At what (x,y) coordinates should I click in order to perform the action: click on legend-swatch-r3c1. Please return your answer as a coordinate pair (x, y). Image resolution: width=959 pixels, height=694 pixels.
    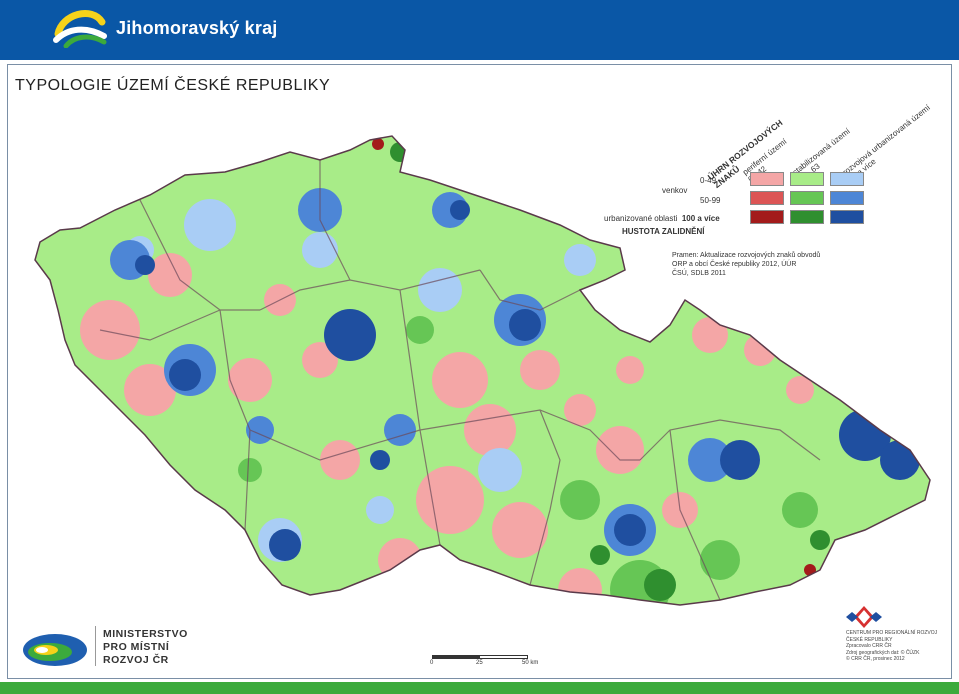
    Looking at the image, I should click on (767, 217).